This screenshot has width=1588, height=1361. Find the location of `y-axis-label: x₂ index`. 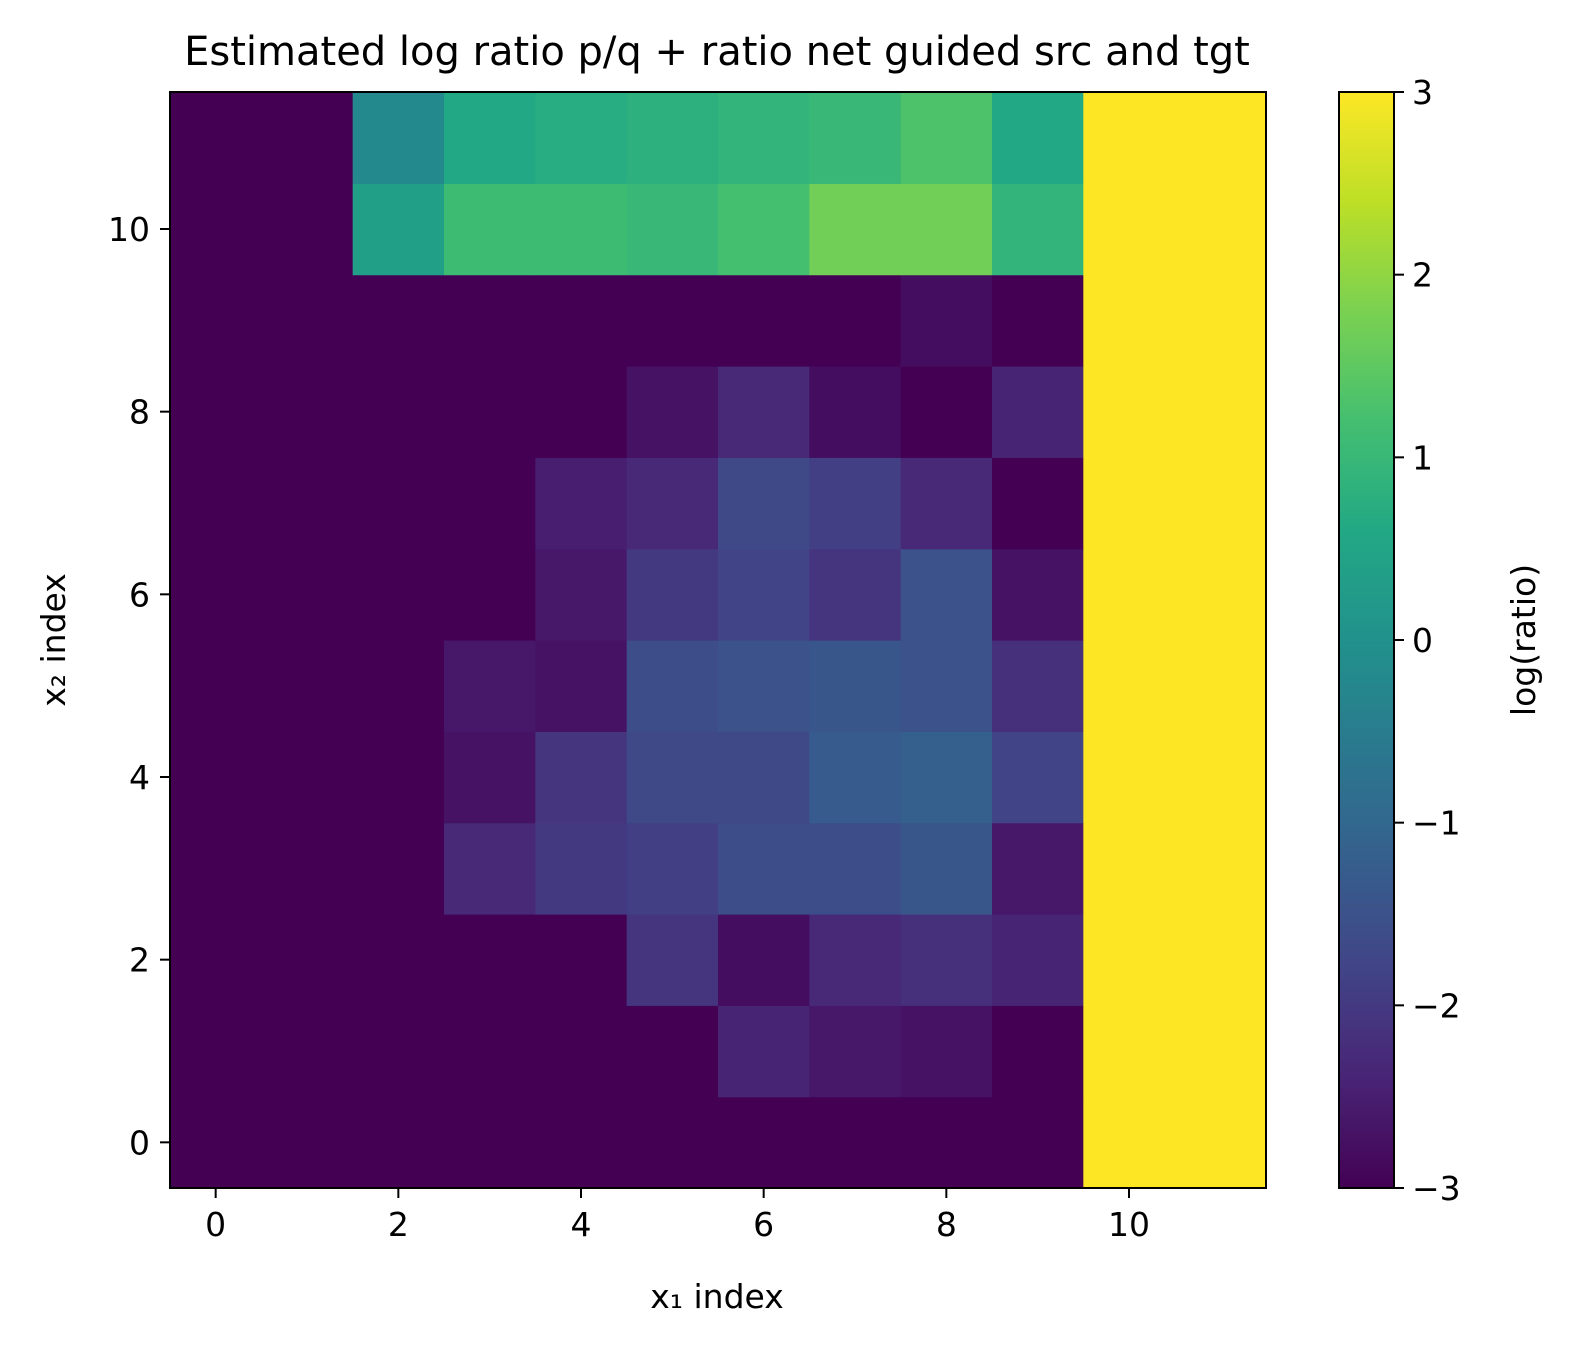

y-axis-label: x₂ index is located at coordinates (53, 640).